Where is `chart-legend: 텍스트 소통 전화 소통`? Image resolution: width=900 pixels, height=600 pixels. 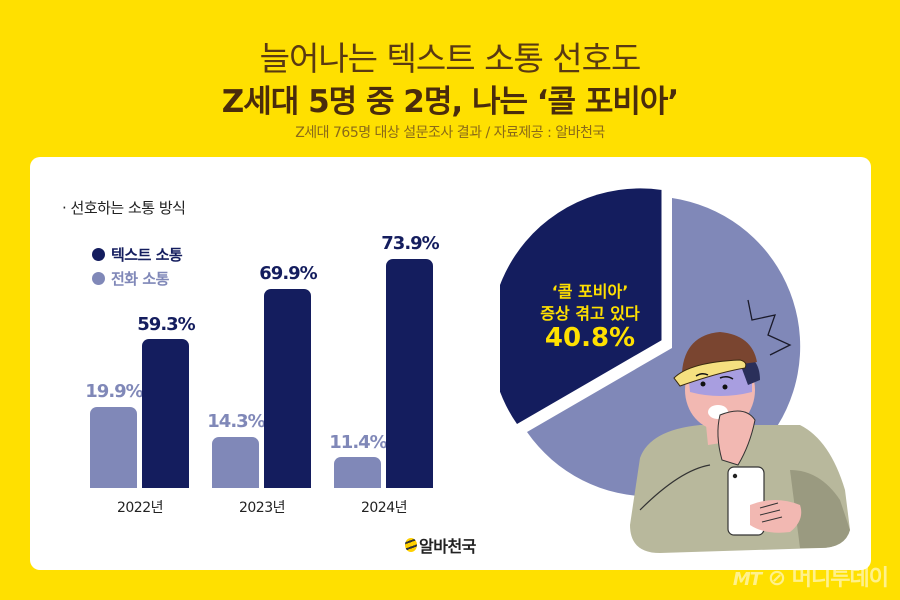
chart-legend: 텍스트 소통 전화 소통 is located at coordinates (137, 266).